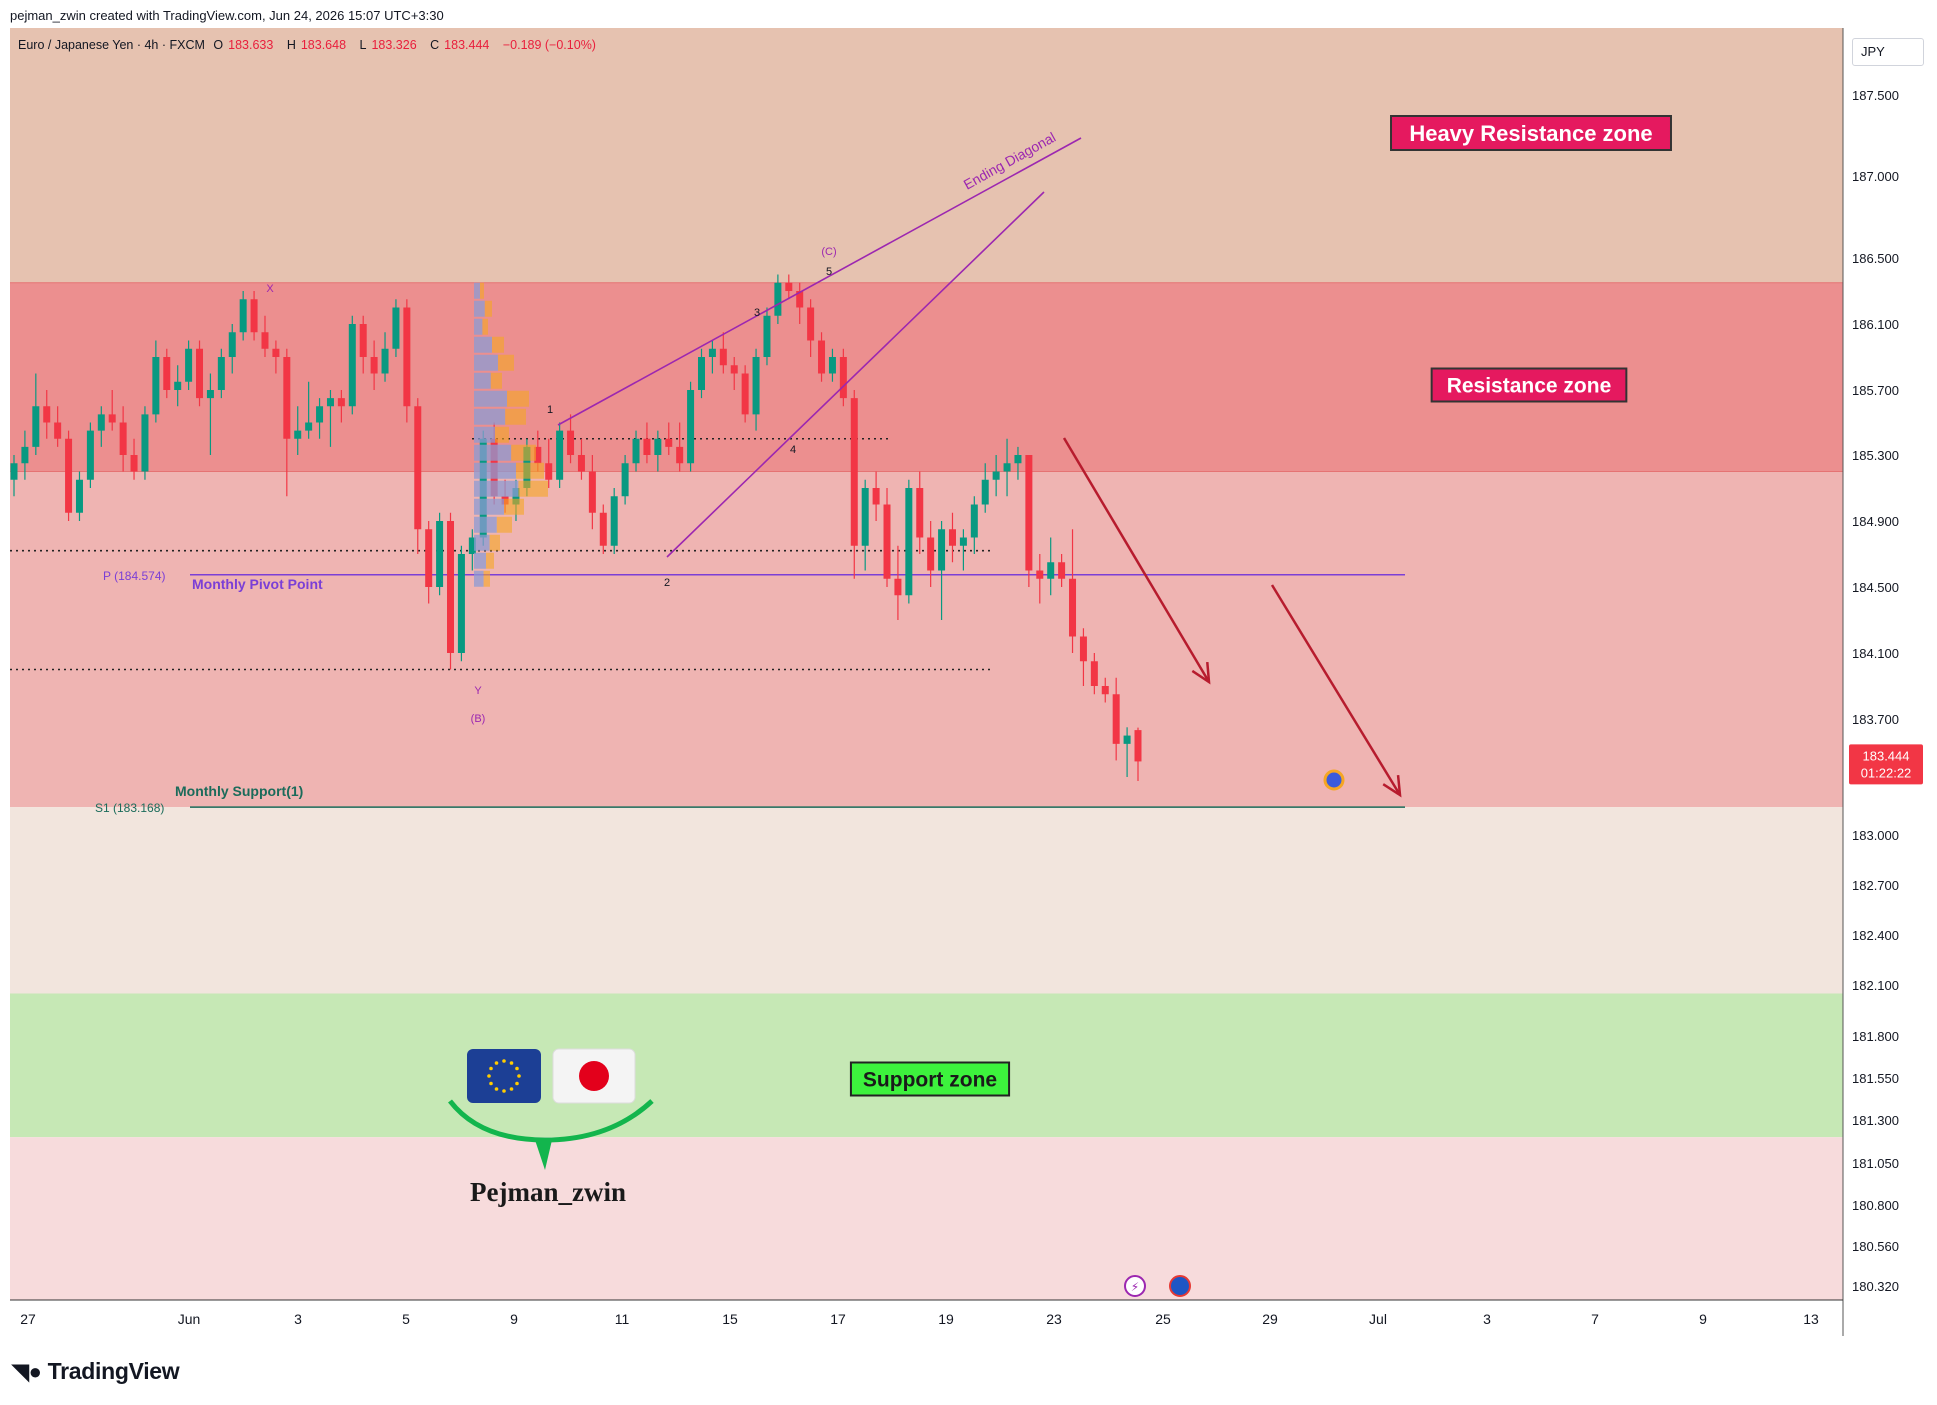 Image resolution: width=1937 pixels, height=1405 pixels. I want to click on symbol-name: Euro / Japanese Yen · 4h · FXCM, so click(111, 45).